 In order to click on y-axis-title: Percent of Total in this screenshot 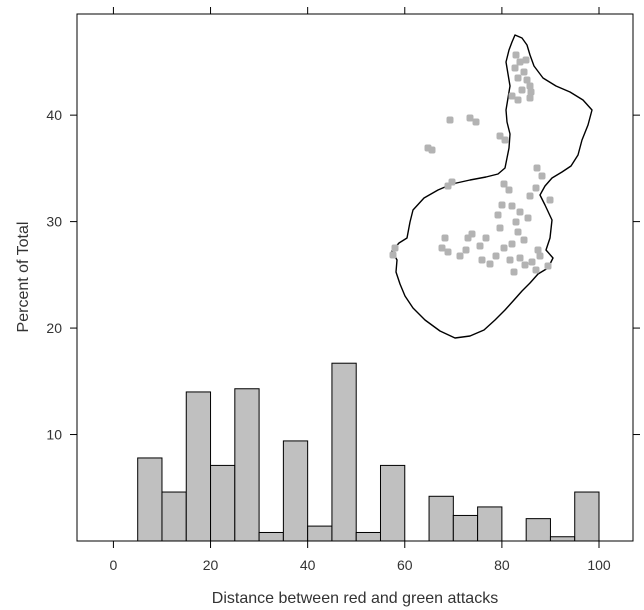, I will do `click(23, 277)`.